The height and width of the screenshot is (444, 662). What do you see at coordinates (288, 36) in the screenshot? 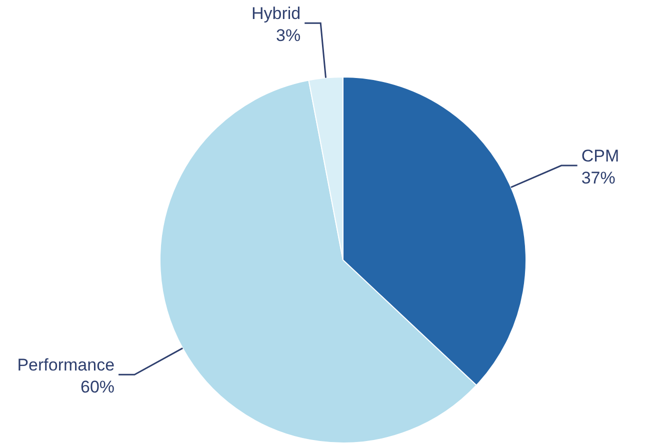
I see `data-label: 3%` at bounding box center [288, 36].